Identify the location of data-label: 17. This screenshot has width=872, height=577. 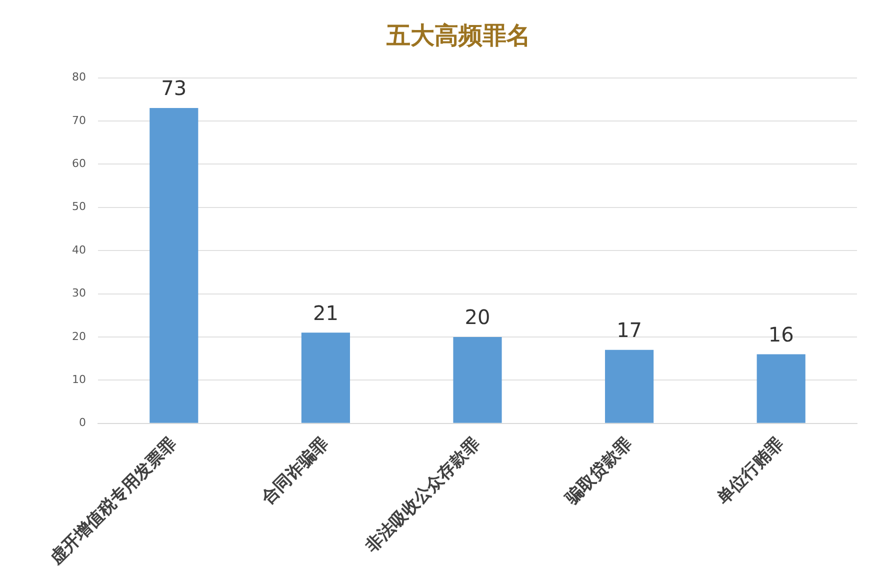
(629, 330).